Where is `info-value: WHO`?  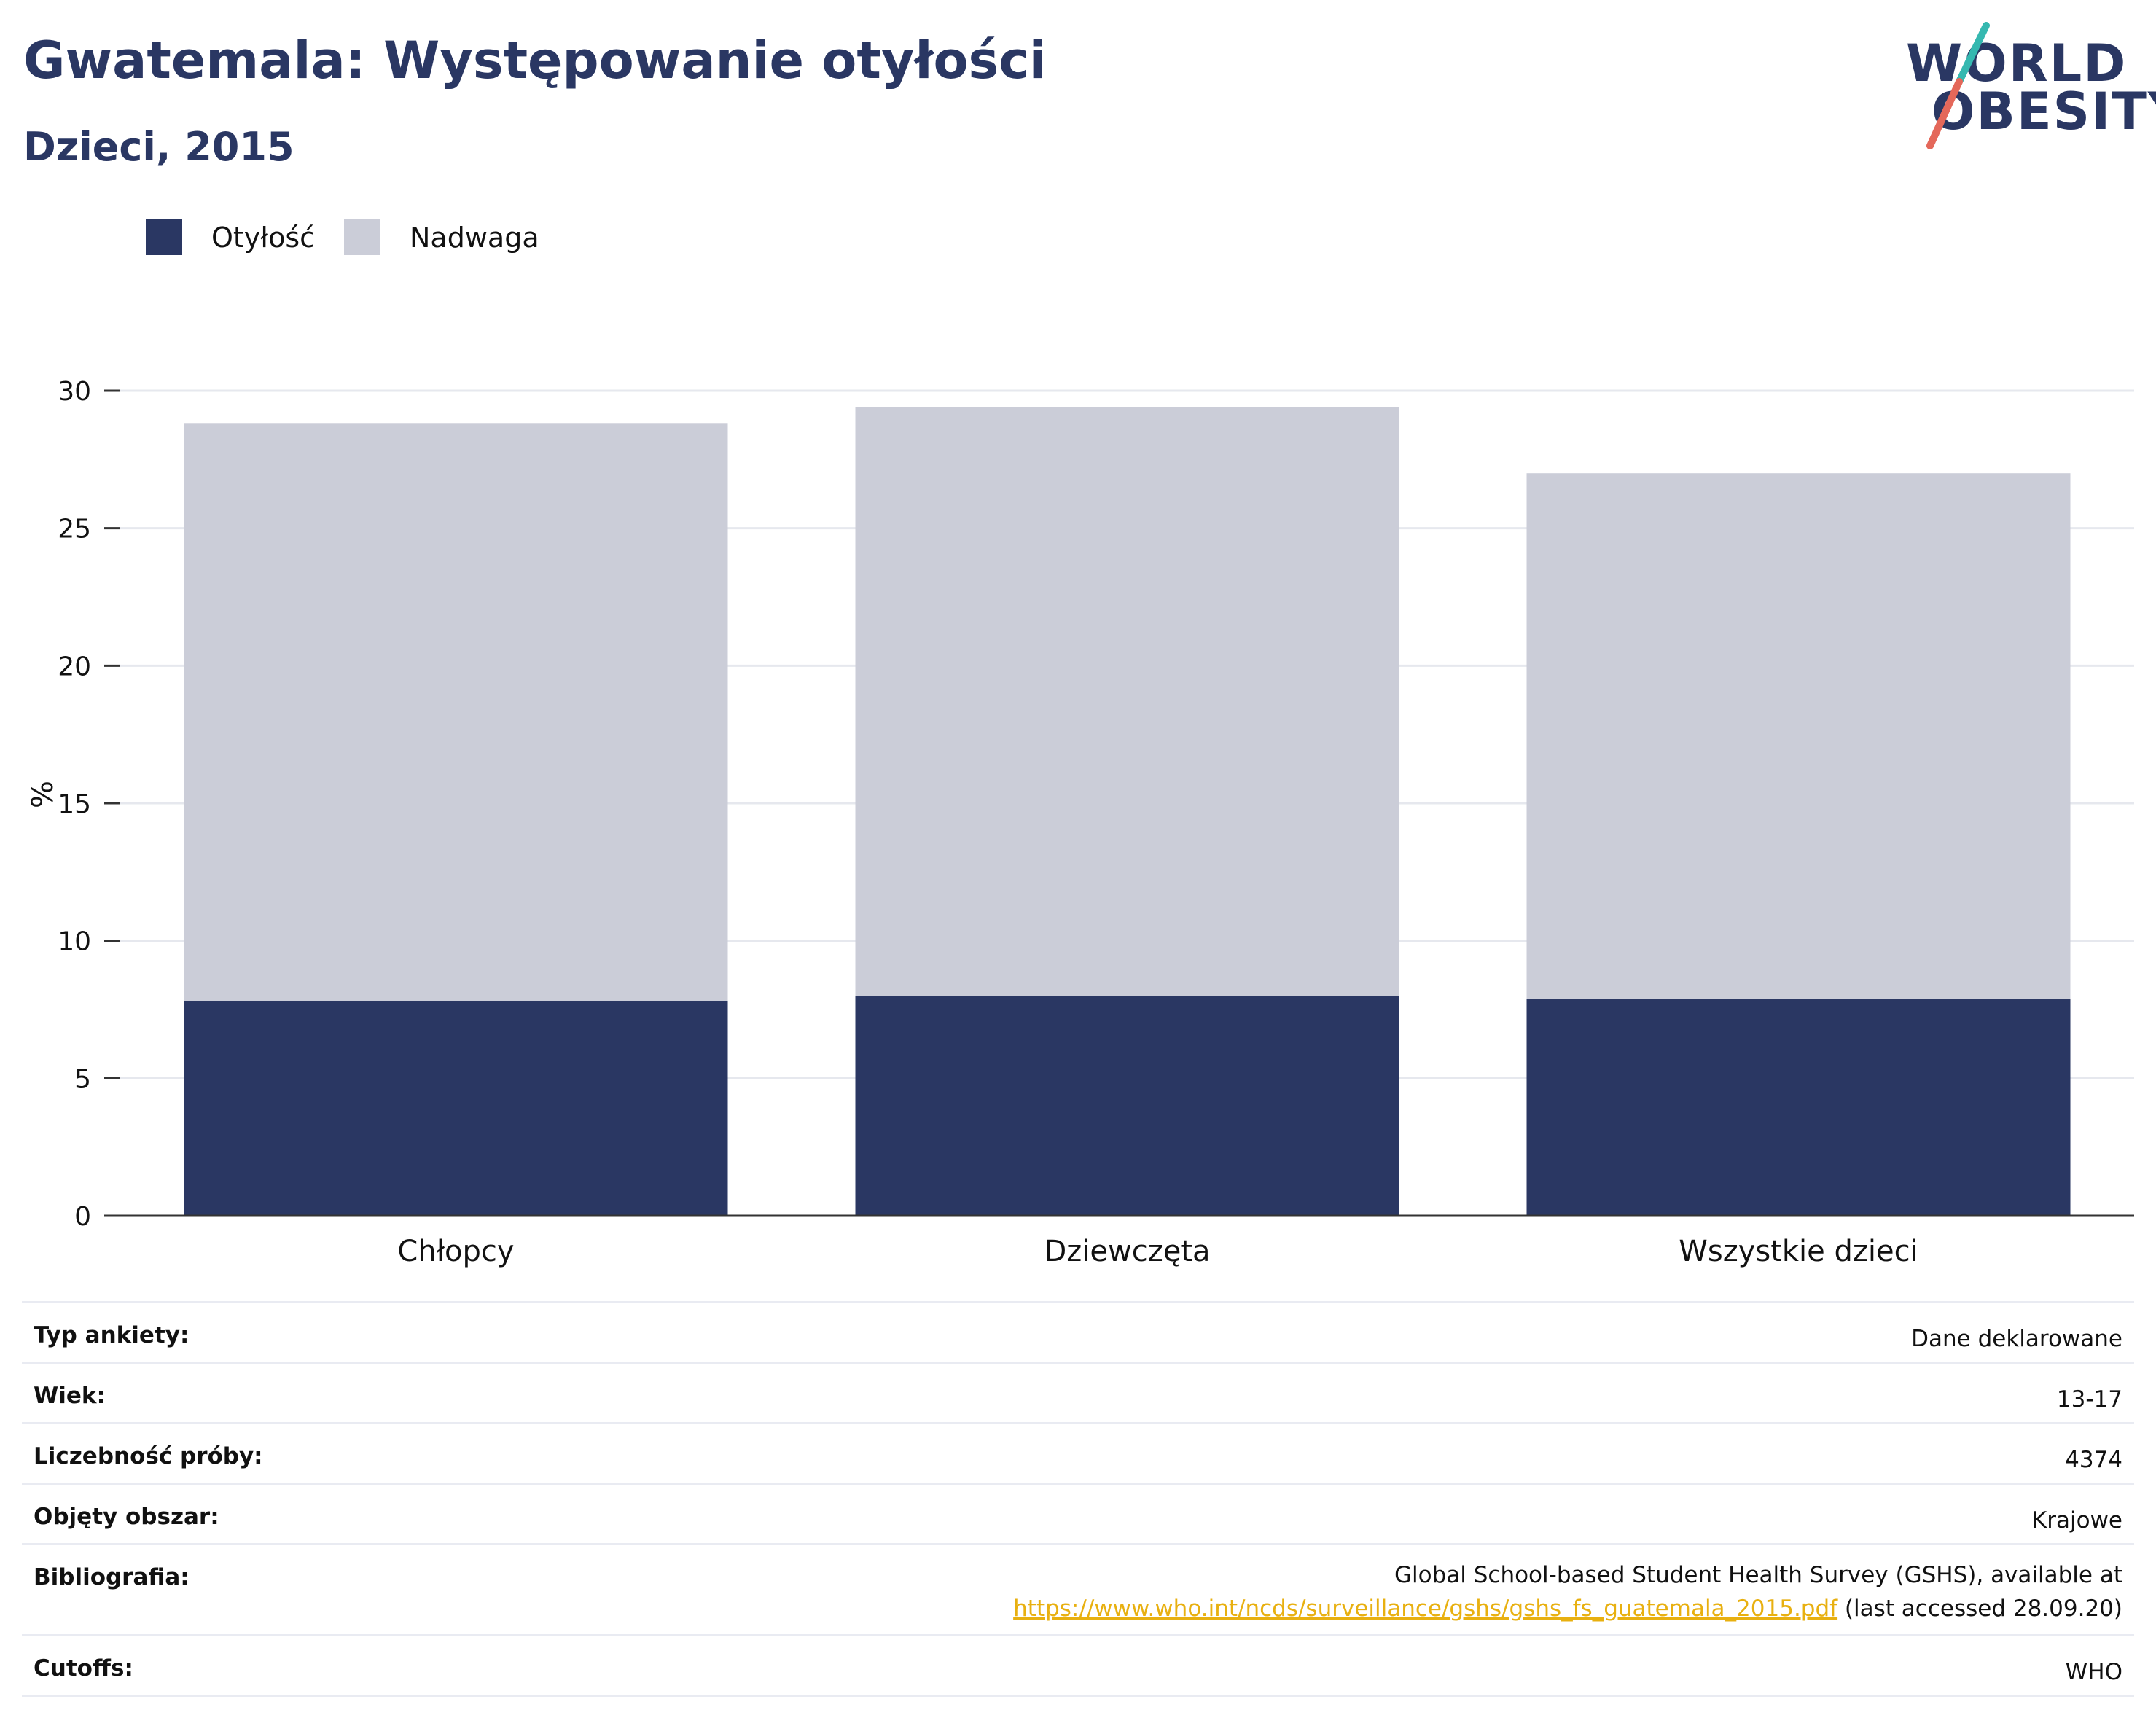 info-value: WHO is located at coordinates (2093, 1672).